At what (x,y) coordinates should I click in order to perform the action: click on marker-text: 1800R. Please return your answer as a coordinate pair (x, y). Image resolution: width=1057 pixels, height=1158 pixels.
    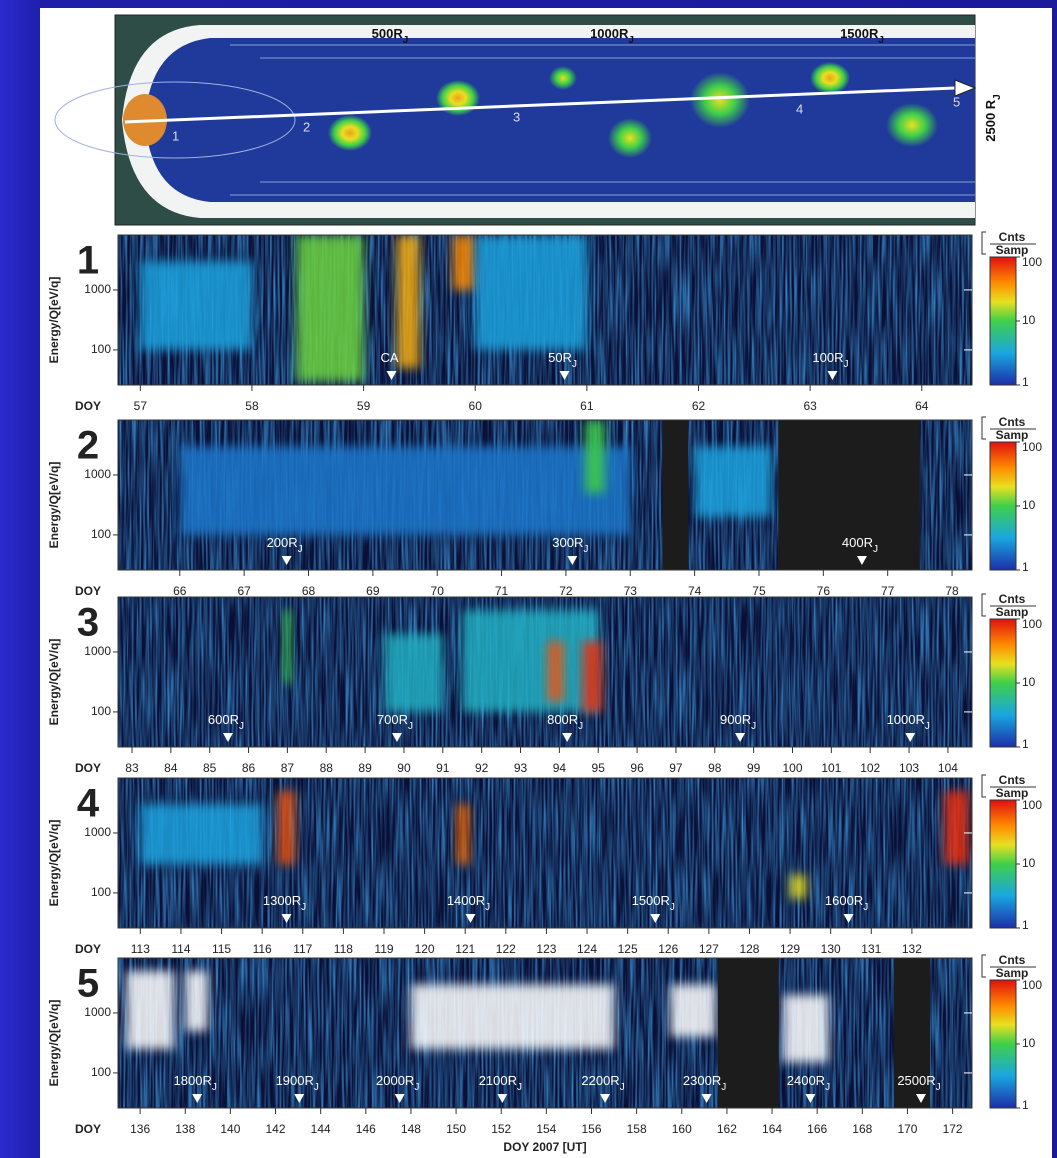
    Looking at the image, I should click on (193, 1080).